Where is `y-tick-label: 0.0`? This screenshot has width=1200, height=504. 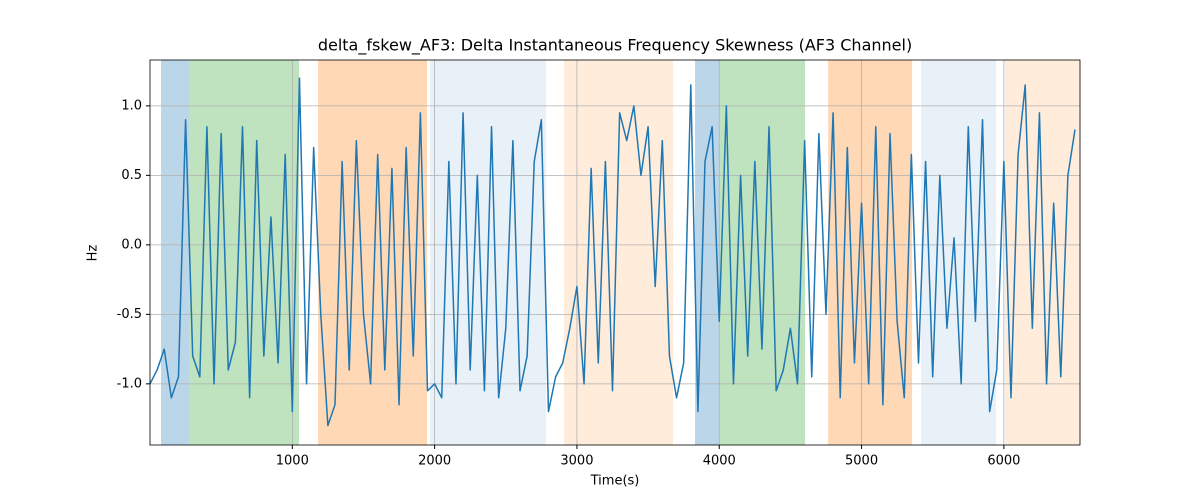
y-tick-label: 0.0 is located at coordinates (131, 244).